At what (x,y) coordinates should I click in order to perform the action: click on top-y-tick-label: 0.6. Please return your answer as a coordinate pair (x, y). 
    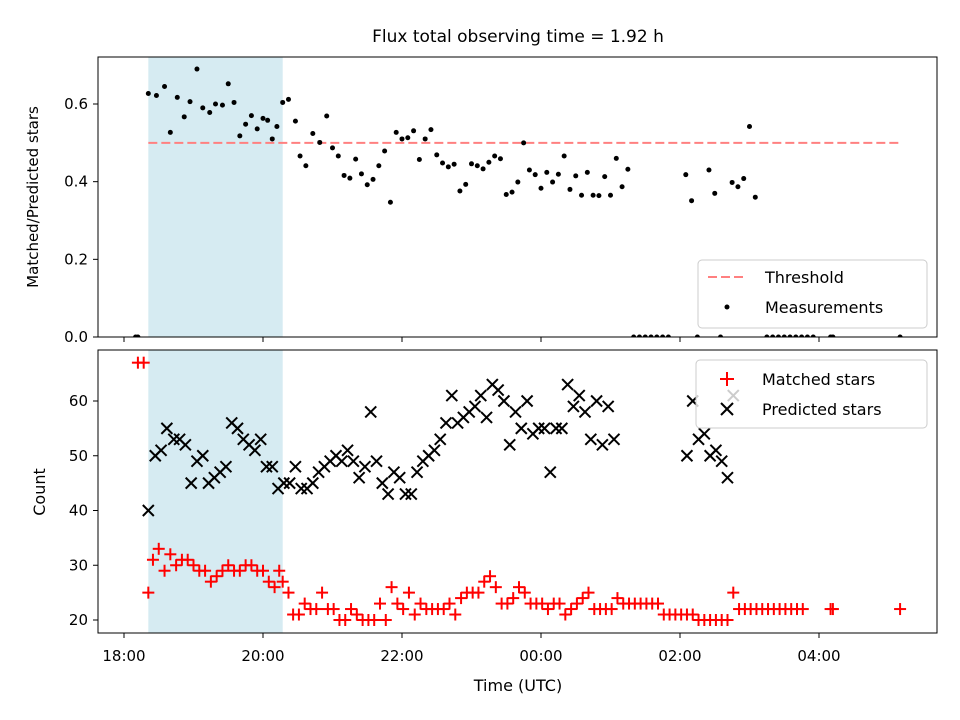
    Looking at the image, I should click on (76, 104).